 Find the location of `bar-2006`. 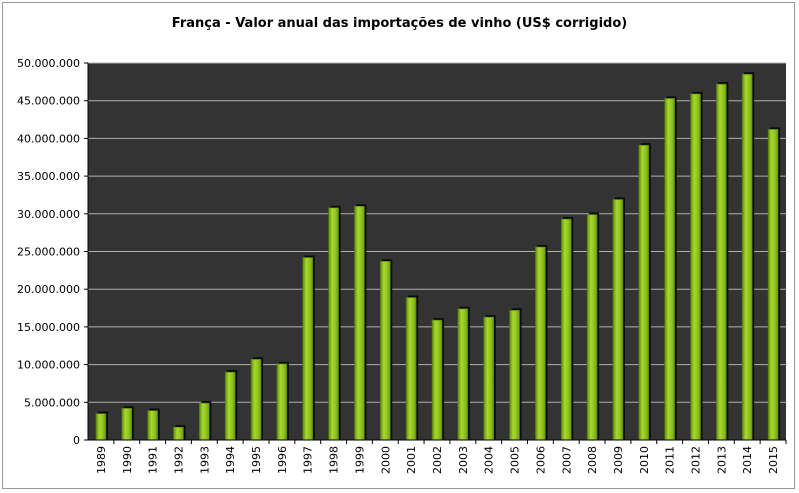

bar-2006 is located at coordinates (540, 343).